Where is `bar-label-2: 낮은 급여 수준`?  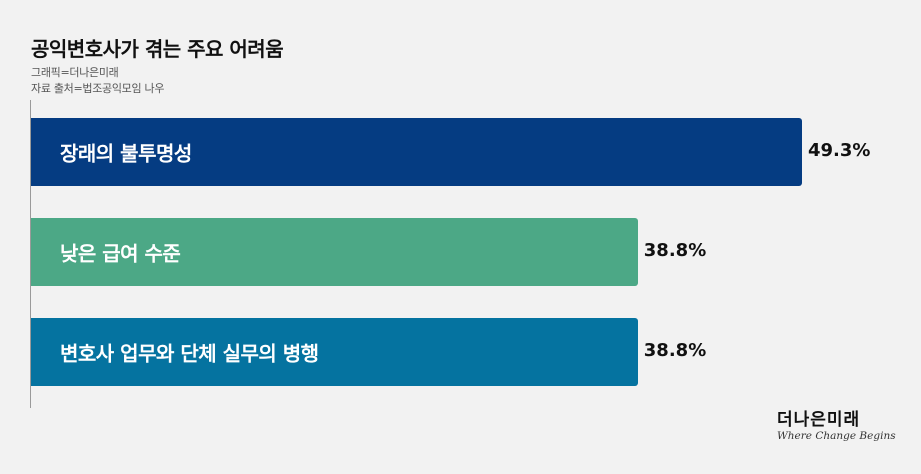
bar-label-2: 낮은 급여 수준 is located at coordinates (120, 253).